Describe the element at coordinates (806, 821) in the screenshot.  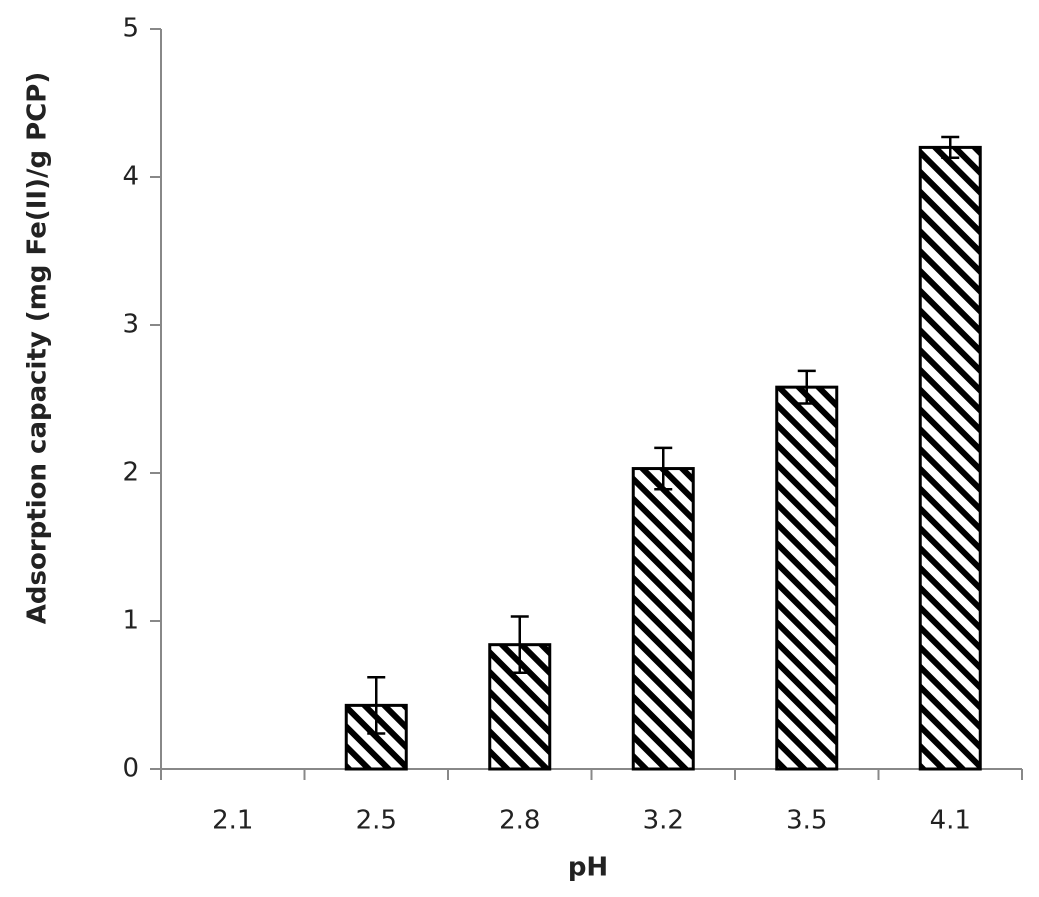
I see `x-tick-label: 3.5` at that location.